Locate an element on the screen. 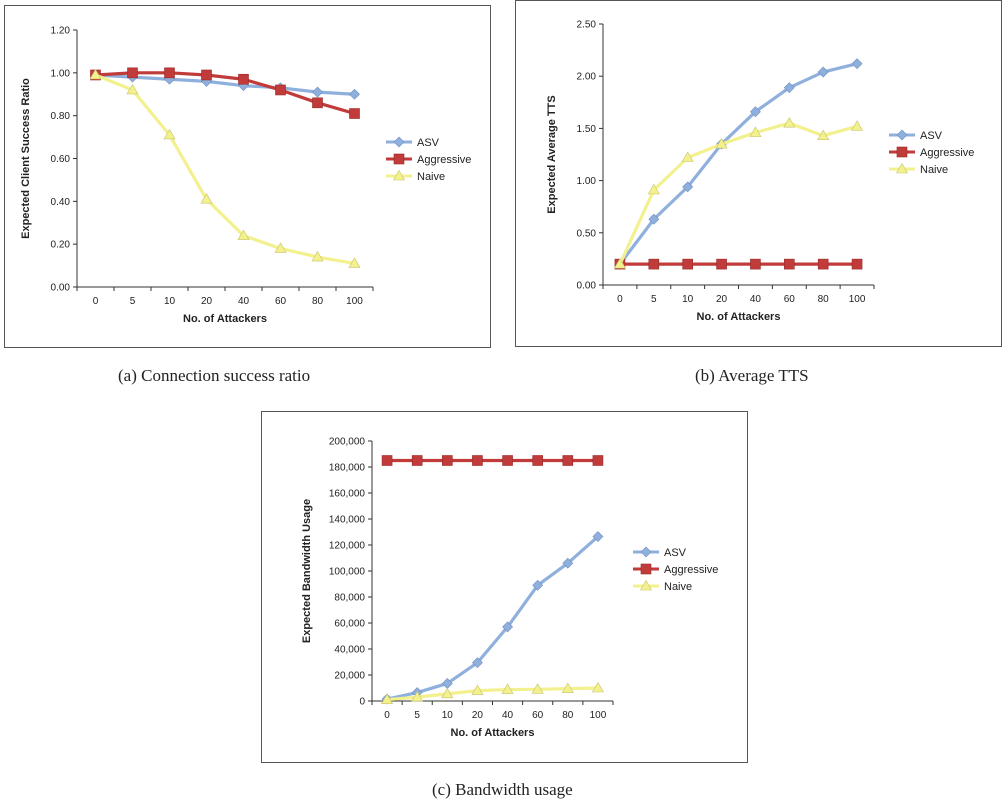 This screenshot has width=1004, height=805. x-axis-title: No. of Attackers is located at coordinates (739, 317).